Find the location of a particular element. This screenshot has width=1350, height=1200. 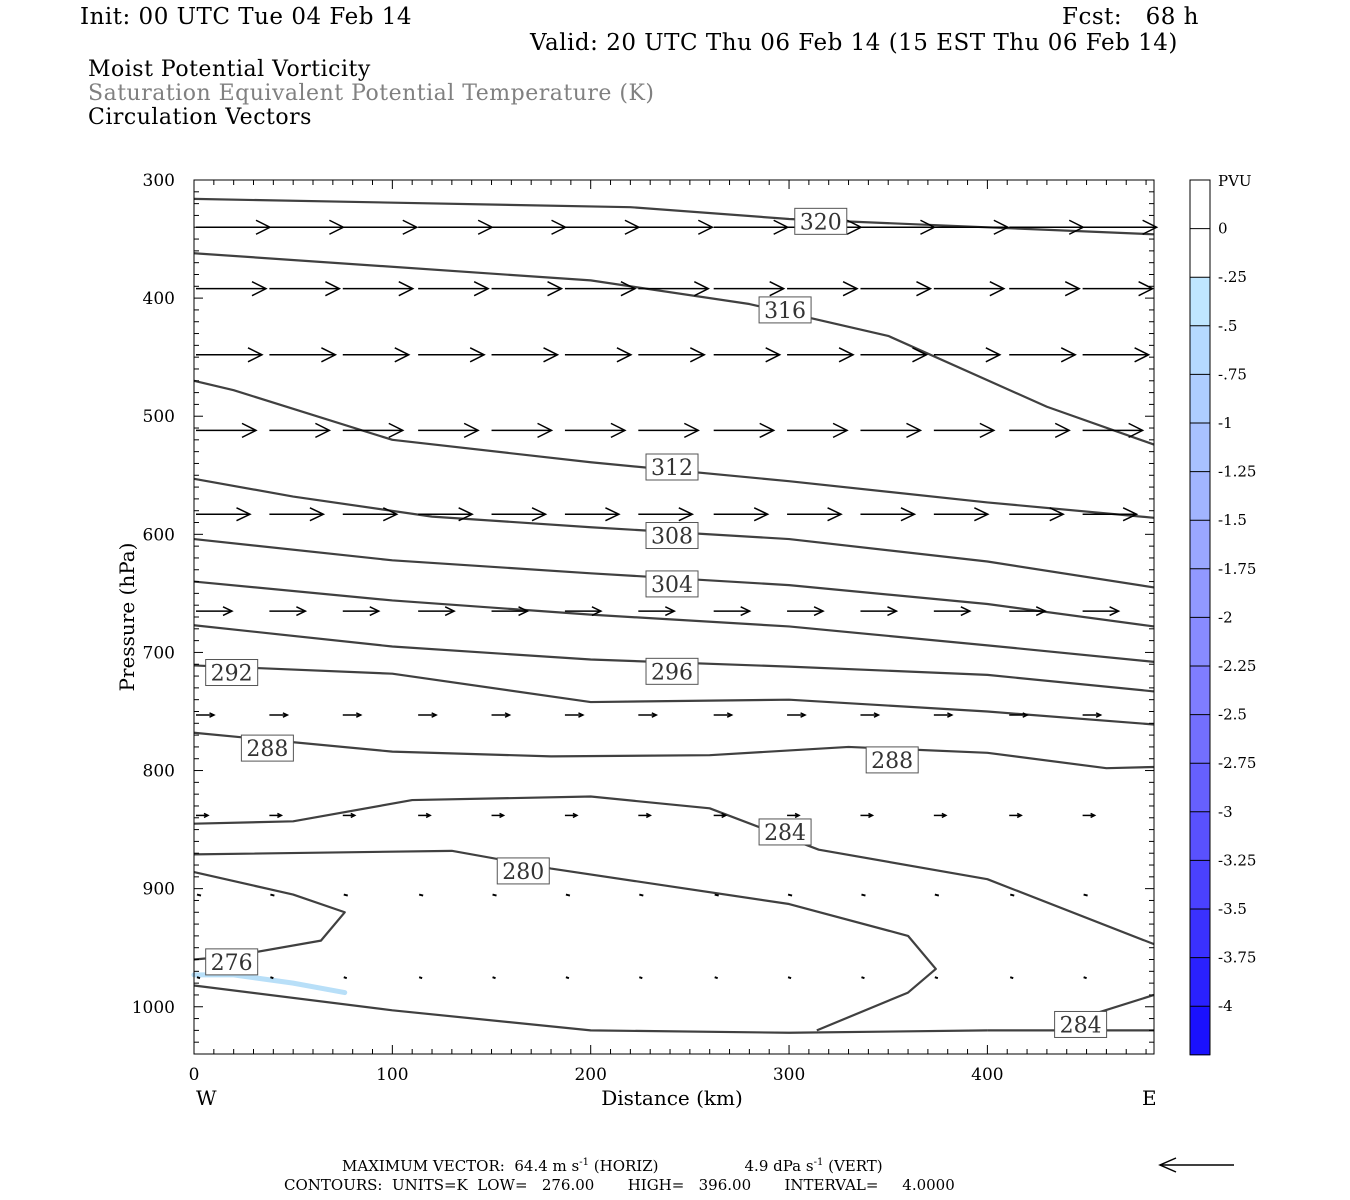

contour-label-text: 316 is located at coordinates (785, 311).